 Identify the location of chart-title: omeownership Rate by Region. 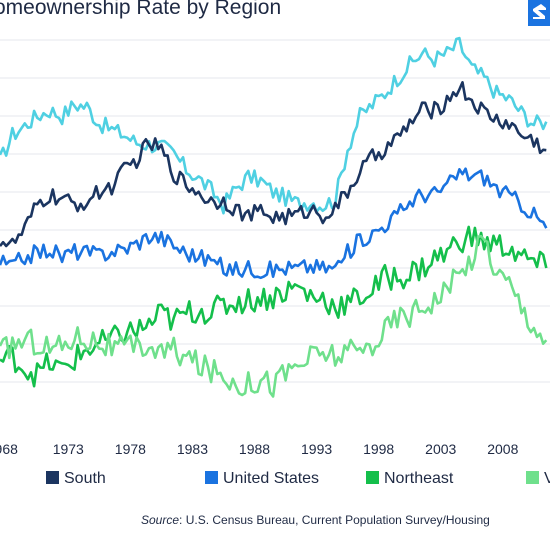
(141, 9).